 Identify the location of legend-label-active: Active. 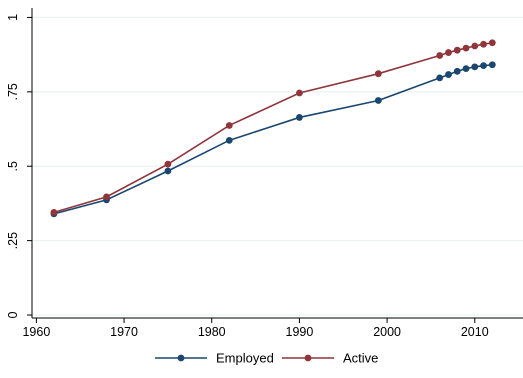
(360, 358).